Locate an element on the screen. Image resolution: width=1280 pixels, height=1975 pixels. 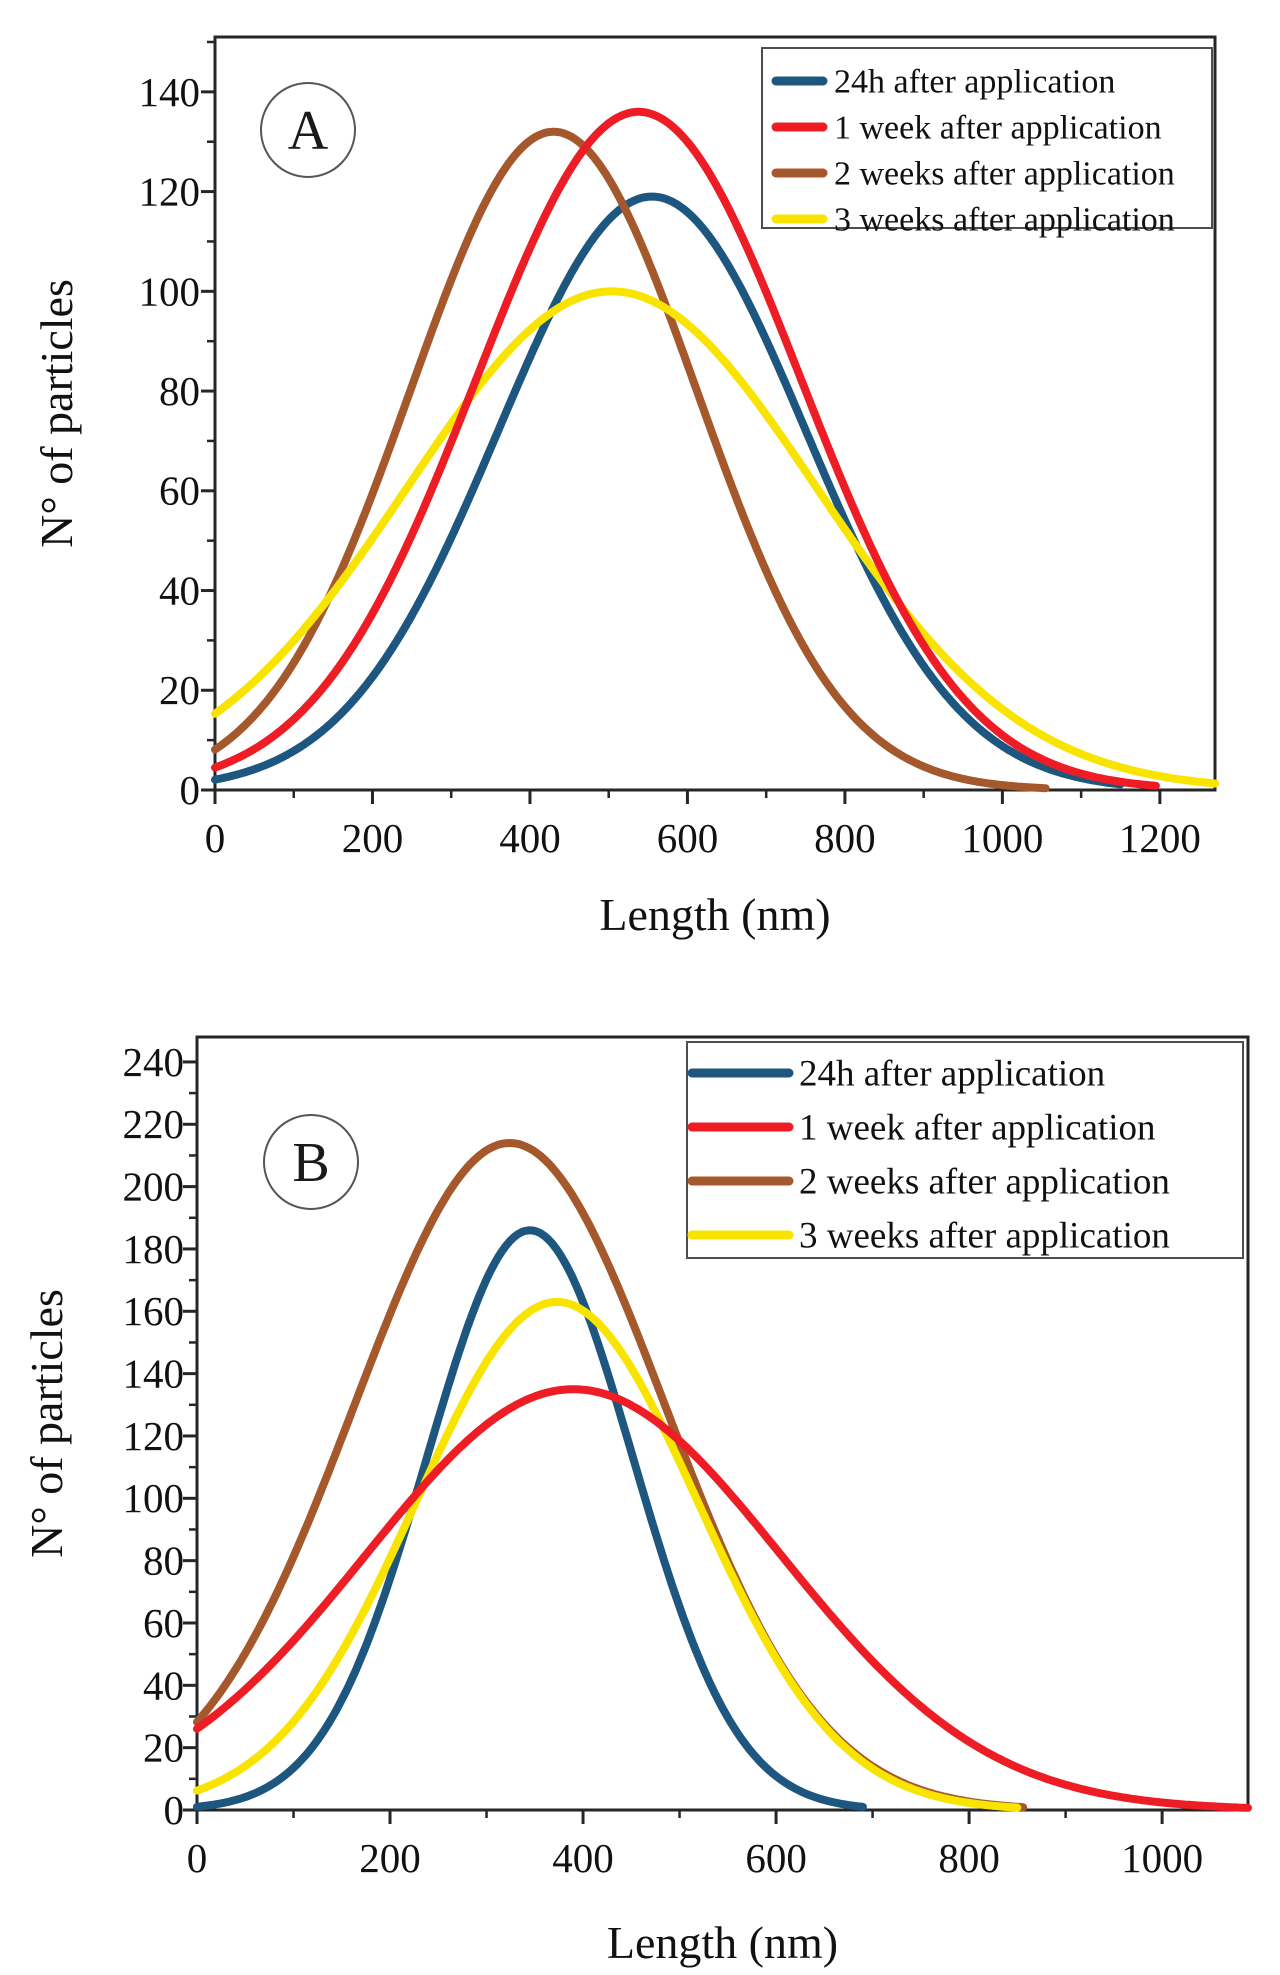
y-tick-label: 200 is located at coordinates (154, 1187).